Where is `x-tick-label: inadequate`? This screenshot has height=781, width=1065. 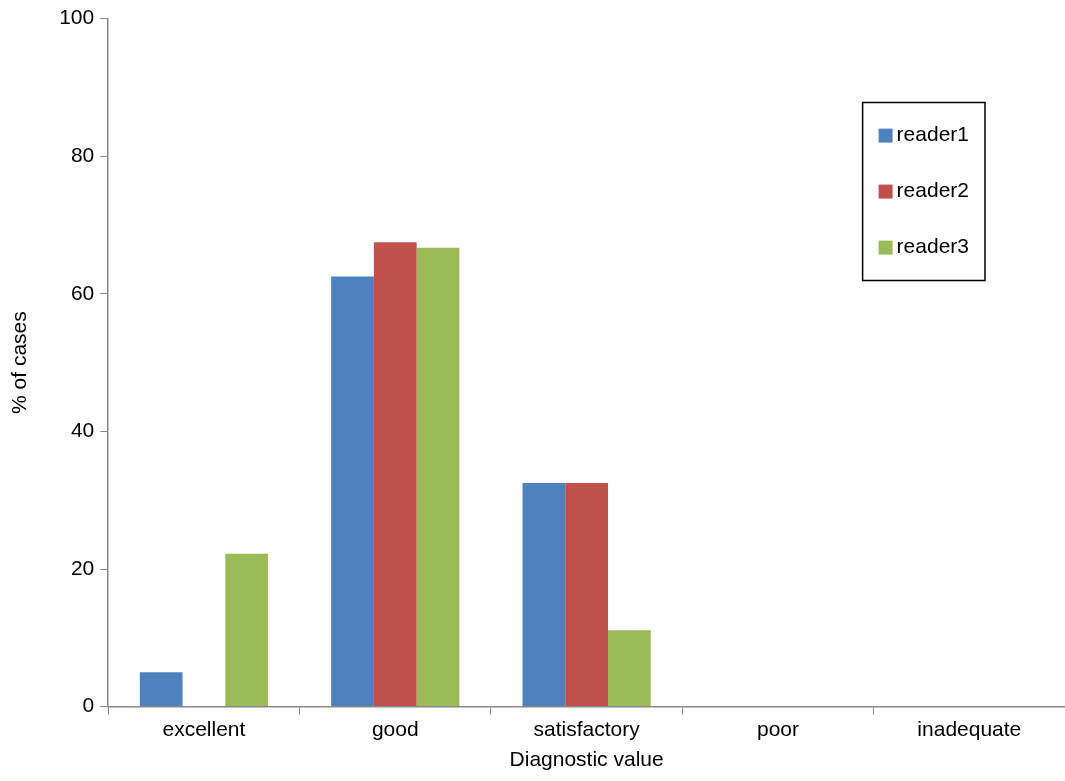 x-tick-label: inadequate is located at coordinates (969, 728).